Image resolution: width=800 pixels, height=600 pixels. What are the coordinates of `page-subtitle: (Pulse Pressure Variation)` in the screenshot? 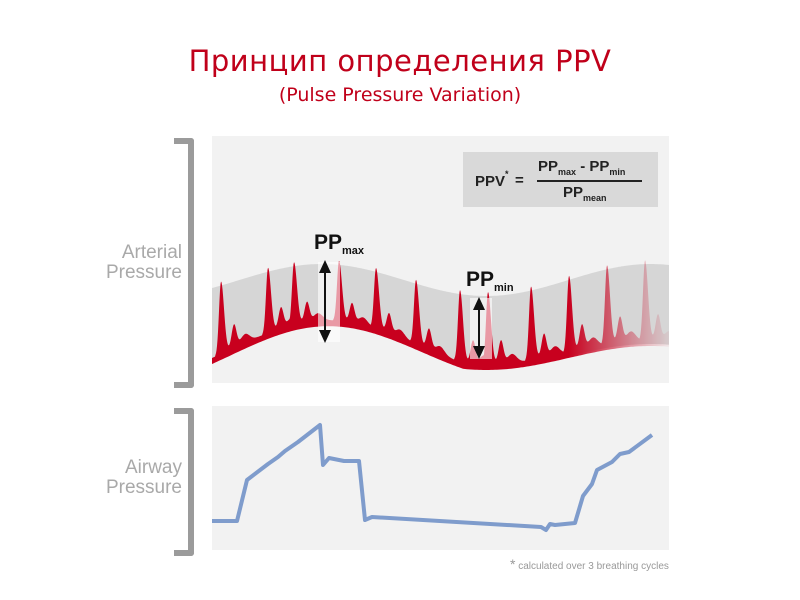 It's located at (400, 95).